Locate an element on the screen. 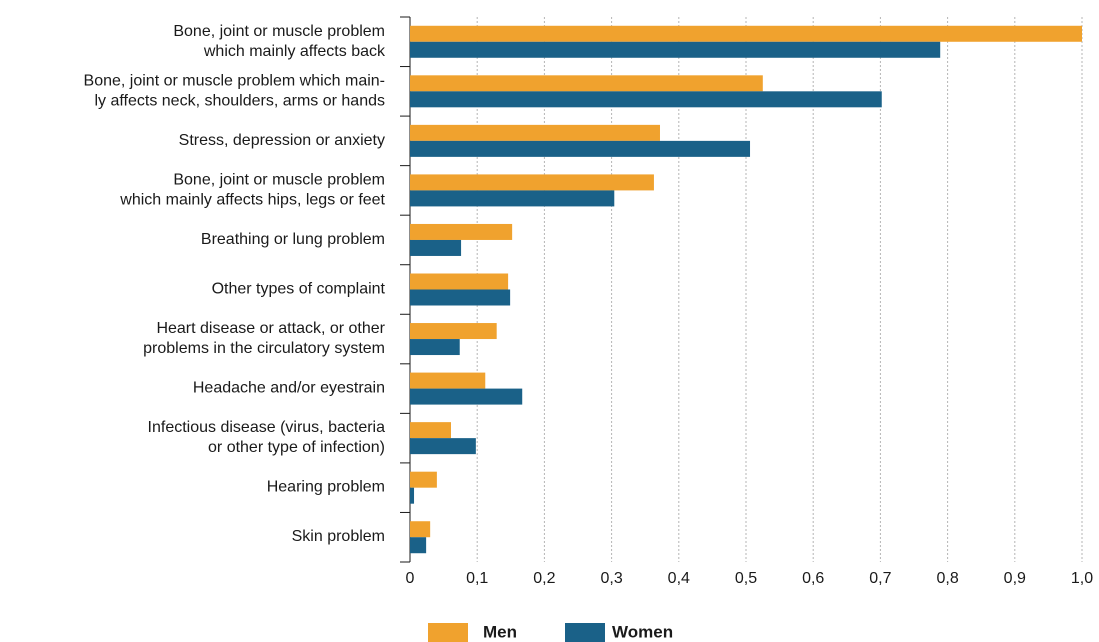  label-line: Headache and/or eyestrain is located at coordinates (289, 388).